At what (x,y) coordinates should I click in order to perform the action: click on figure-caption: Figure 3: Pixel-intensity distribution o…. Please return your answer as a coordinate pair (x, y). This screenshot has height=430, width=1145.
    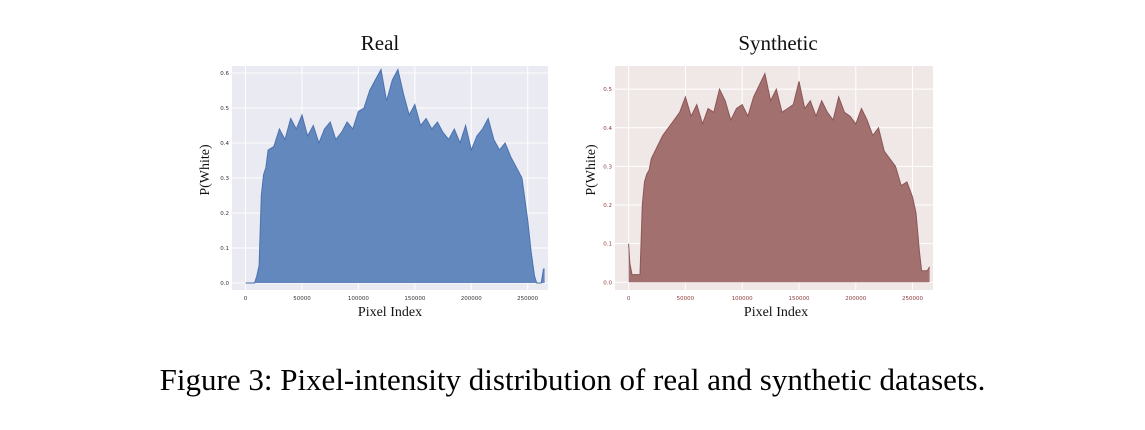
    Looking at the image, I should click on (572, 379).